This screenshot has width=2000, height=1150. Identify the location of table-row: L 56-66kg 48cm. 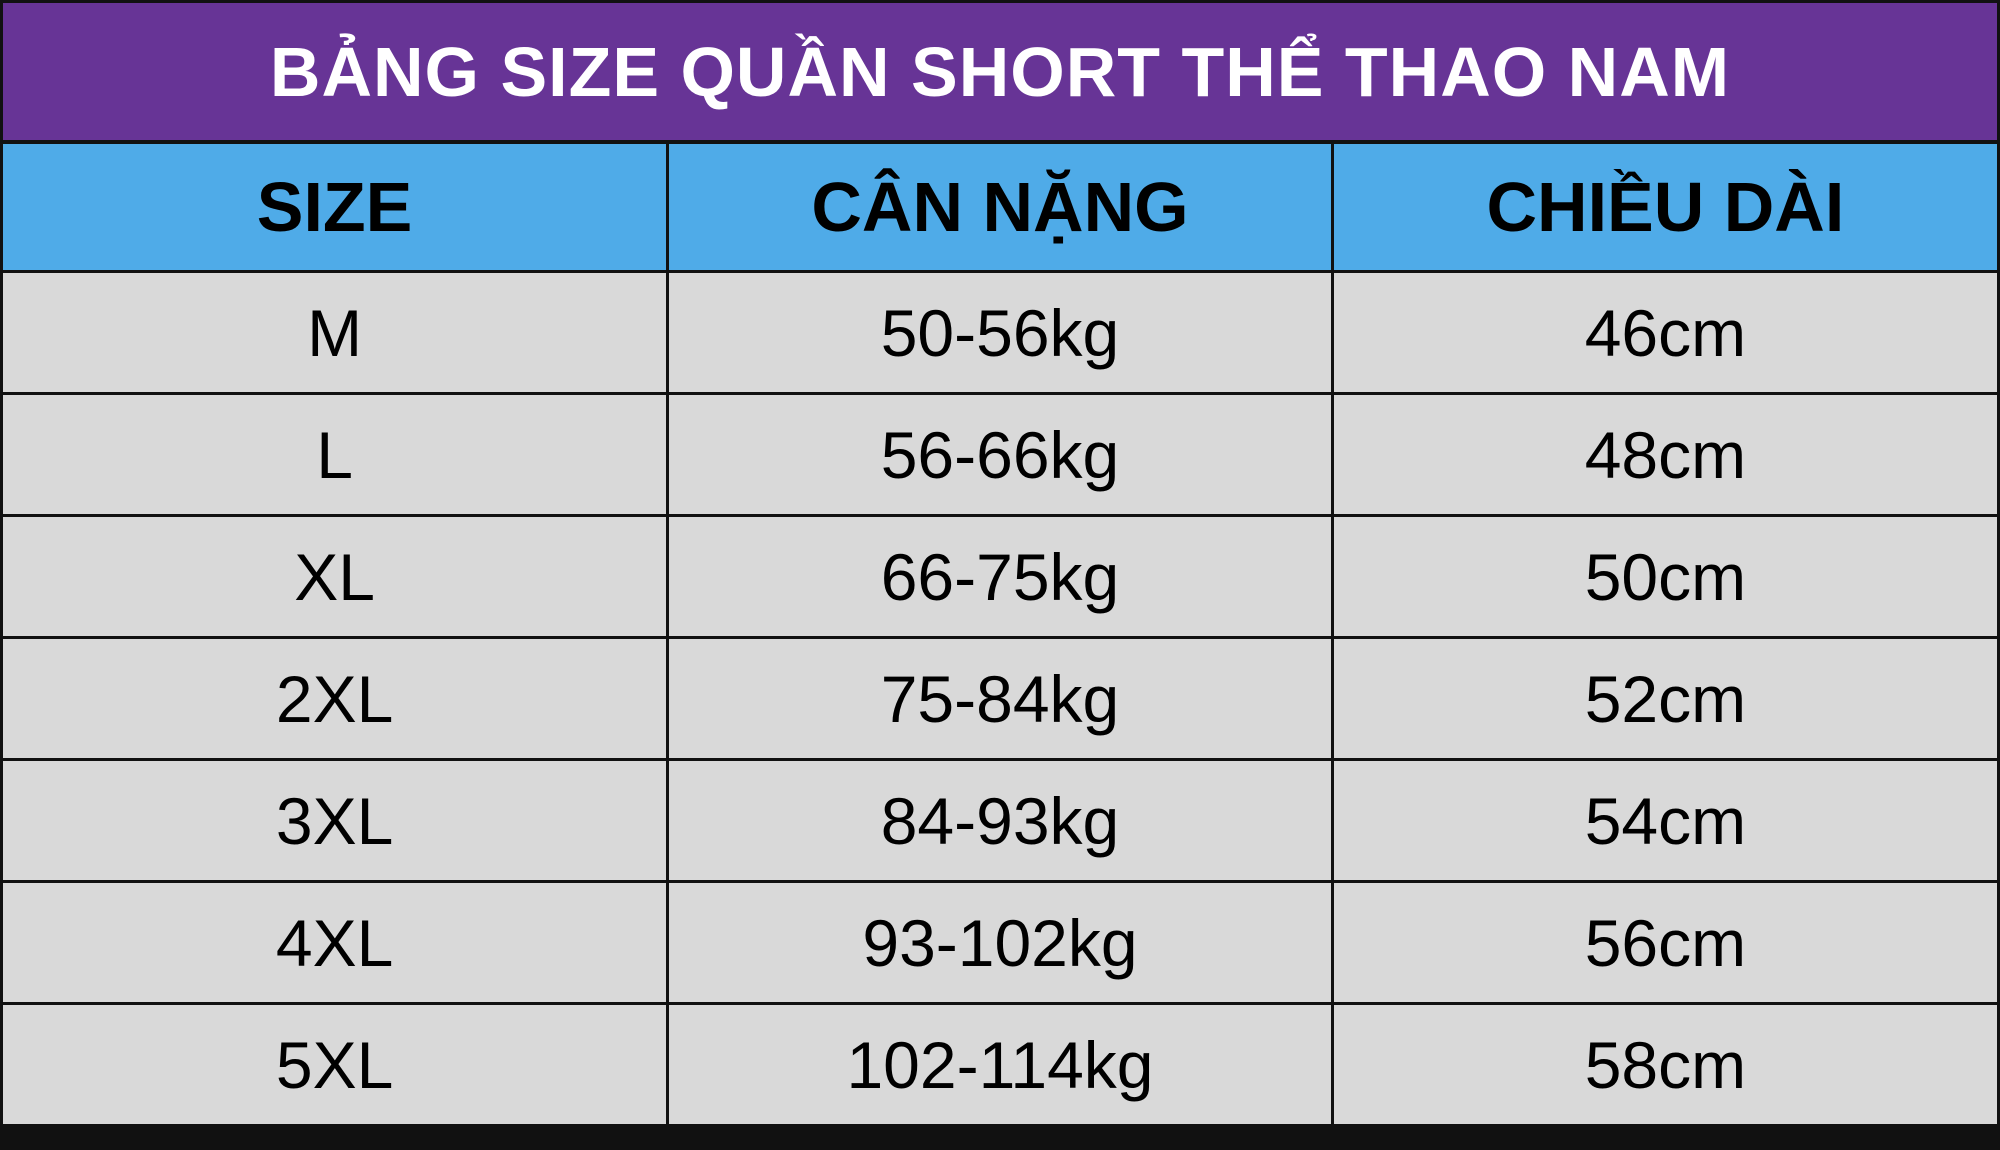
(1000, 454).